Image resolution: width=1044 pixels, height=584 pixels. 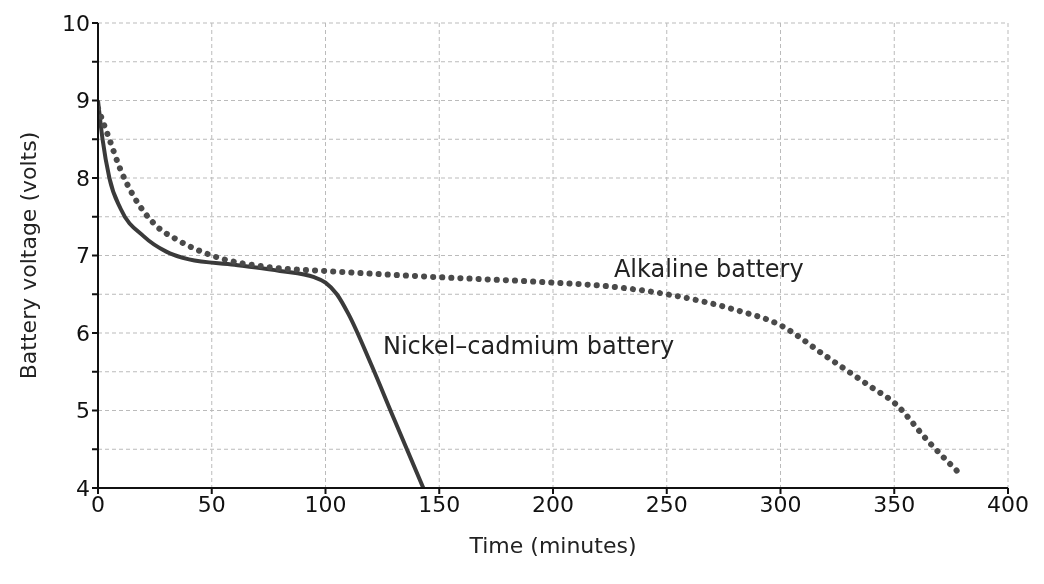 I want to click on y-tick-label: 5, so click(x=83, y=411).